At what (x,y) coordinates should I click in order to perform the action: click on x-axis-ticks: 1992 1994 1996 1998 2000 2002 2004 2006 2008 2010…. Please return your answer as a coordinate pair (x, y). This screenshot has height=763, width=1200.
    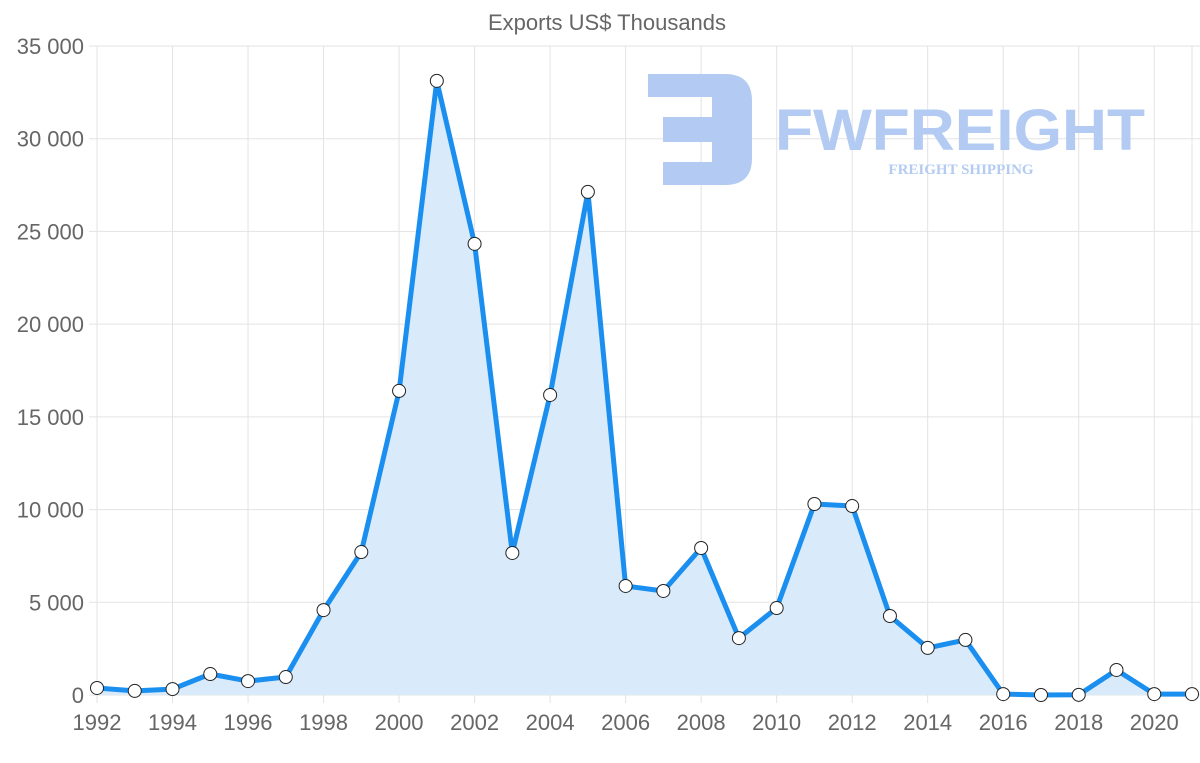
    Looking at the image, I should click on (626, 722).